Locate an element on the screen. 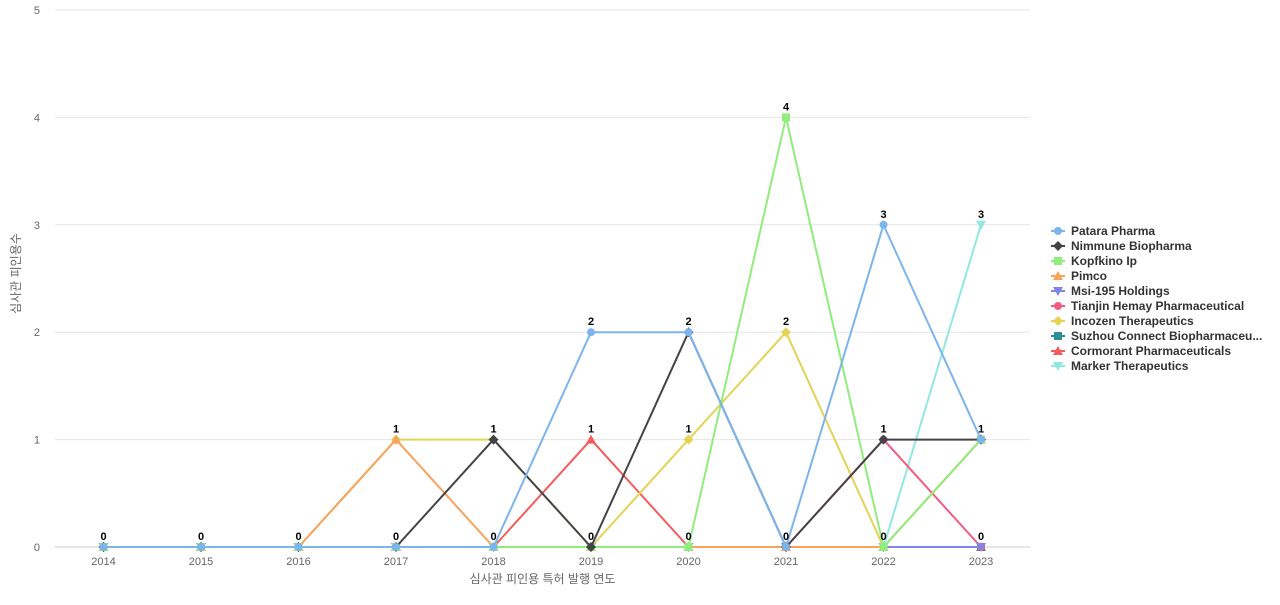  legend-item: Marker Therapeutics is located at coordinates (1120, 366).